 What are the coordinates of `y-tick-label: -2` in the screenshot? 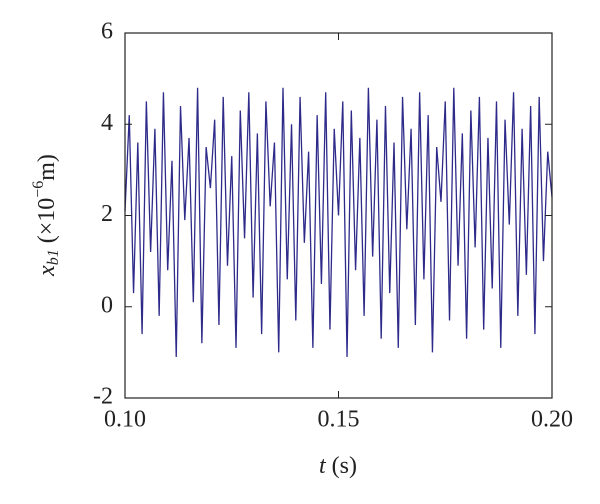 It's located at (103, 397).